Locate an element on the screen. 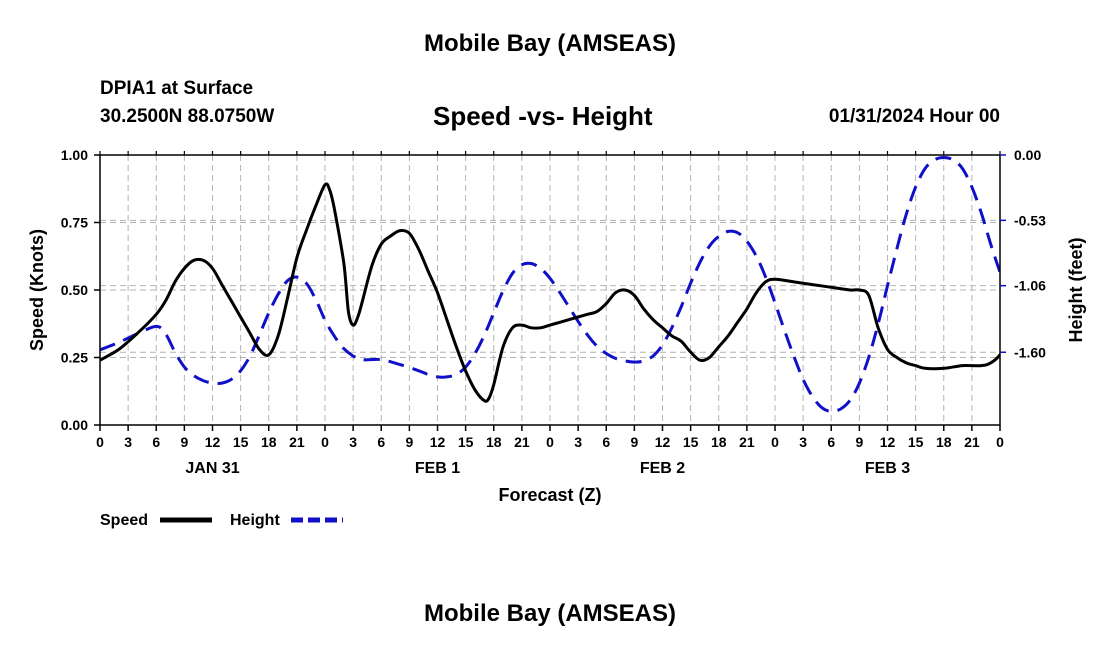  y-right-tick-label: -1.60 is located at coordinates (1030, 352).